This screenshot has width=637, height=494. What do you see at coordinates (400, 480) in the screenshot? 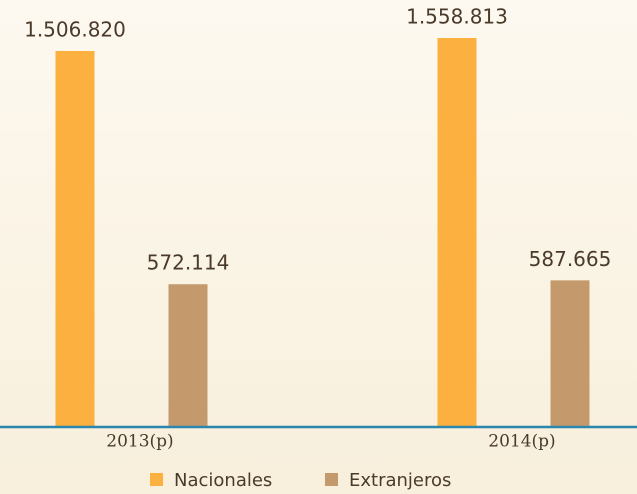
I see `legend-label: Extranjeros` at bounding box center [400, 480].